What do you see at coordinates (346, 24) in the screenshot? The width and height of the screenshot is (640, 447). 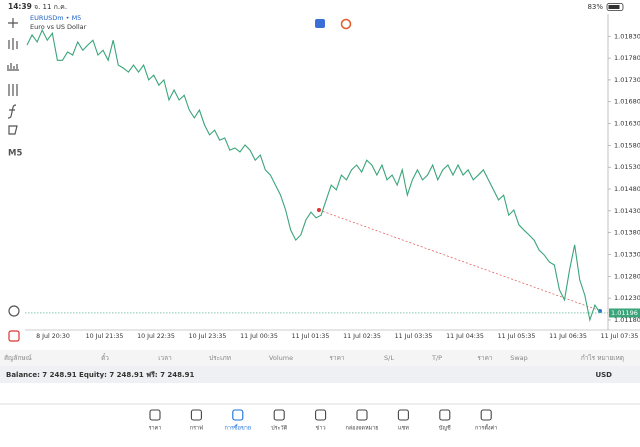 I see `buy-button` at bounding box center [346, 24].